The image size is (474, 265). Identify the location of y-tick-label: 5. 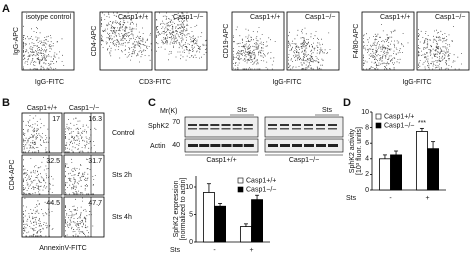
(191, 214).